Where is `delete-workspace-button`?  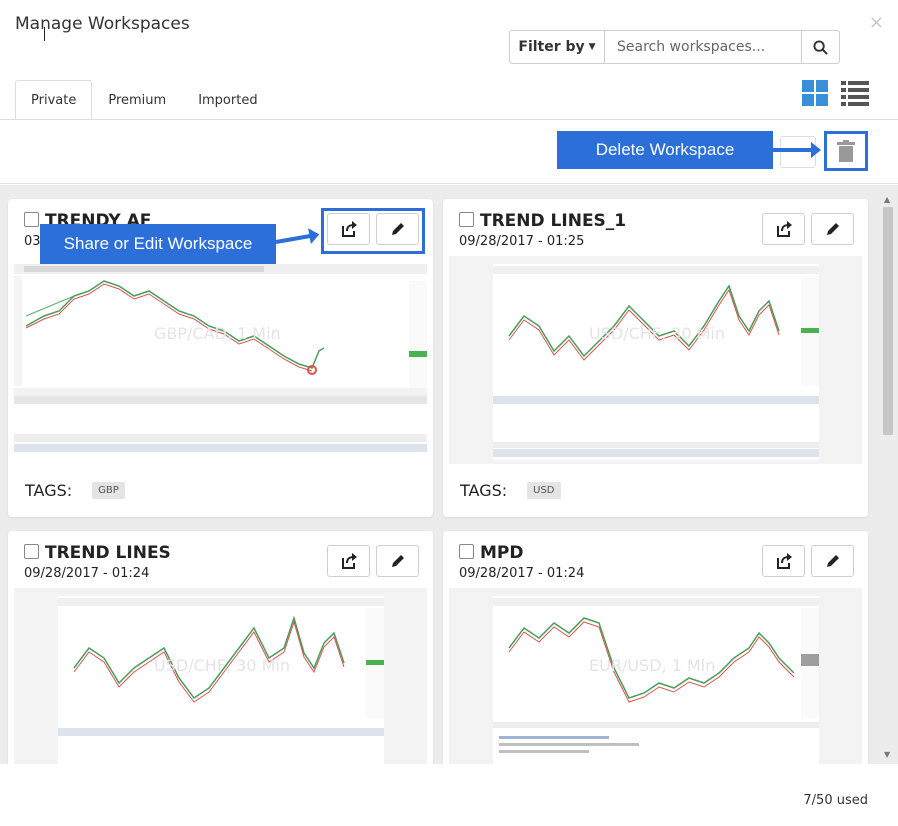 delete-workspace-button is located at coordinates (846, 151).